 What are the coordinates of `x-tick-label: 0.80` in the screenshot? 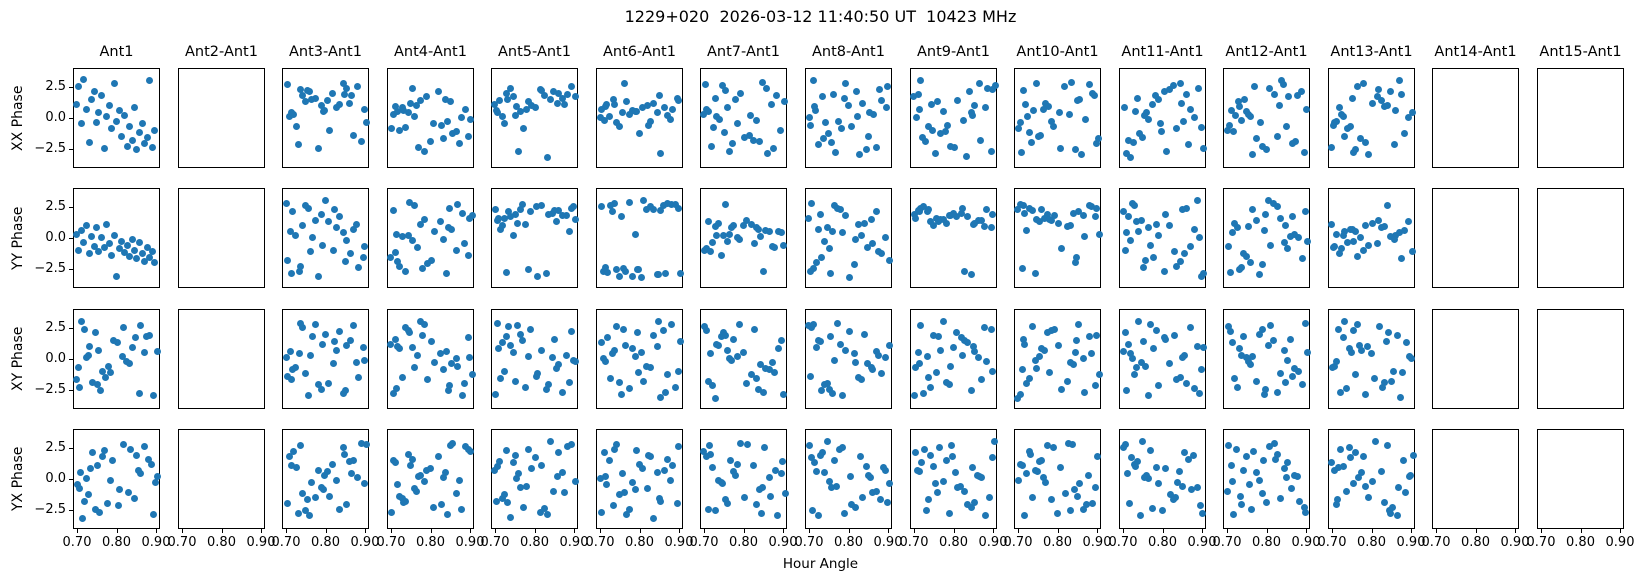 It's located at (1475, 542).